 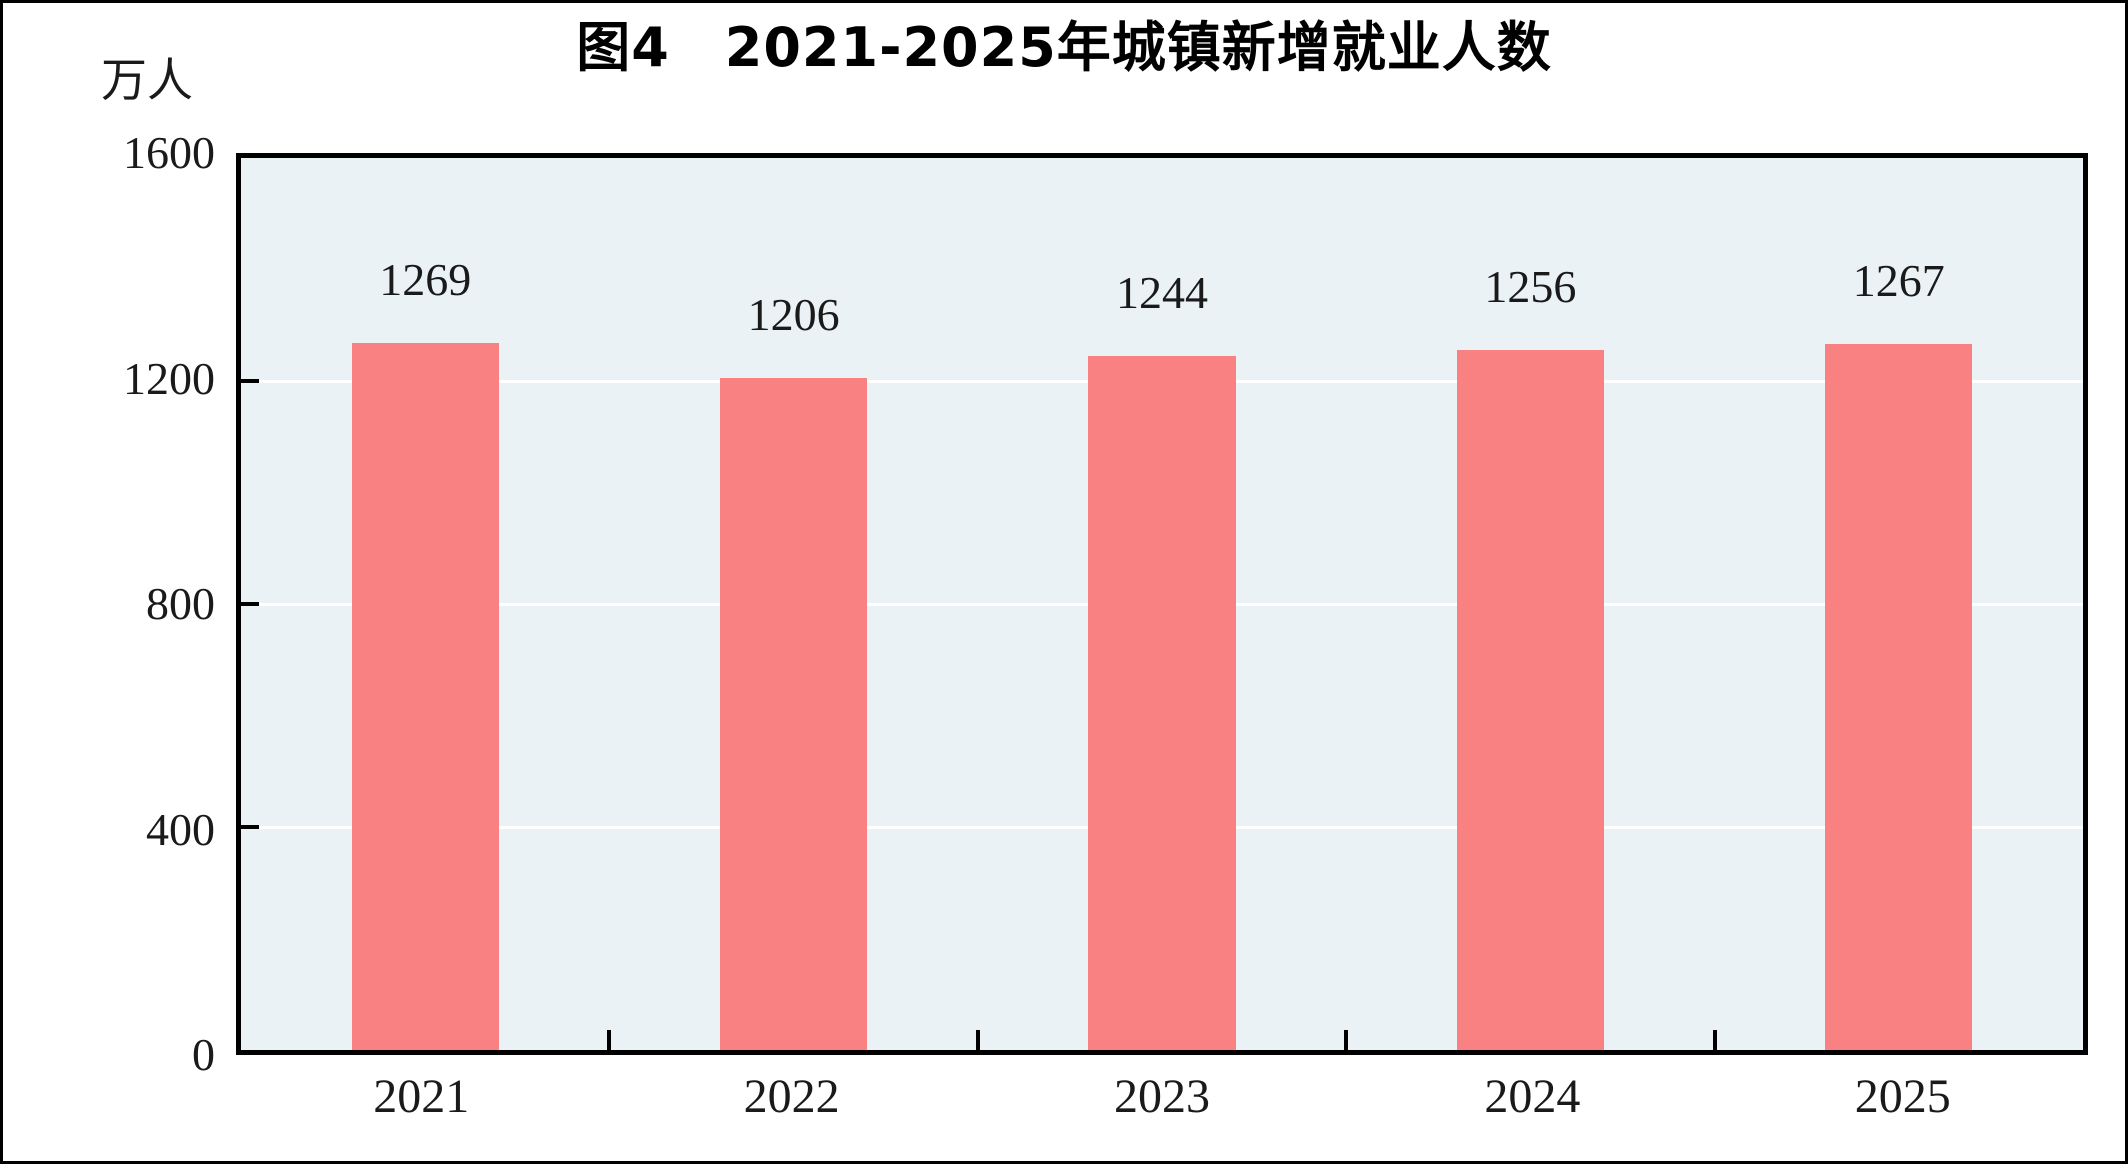 I want to click on y-tick-label-800: 800, so click(x=180, y=603).